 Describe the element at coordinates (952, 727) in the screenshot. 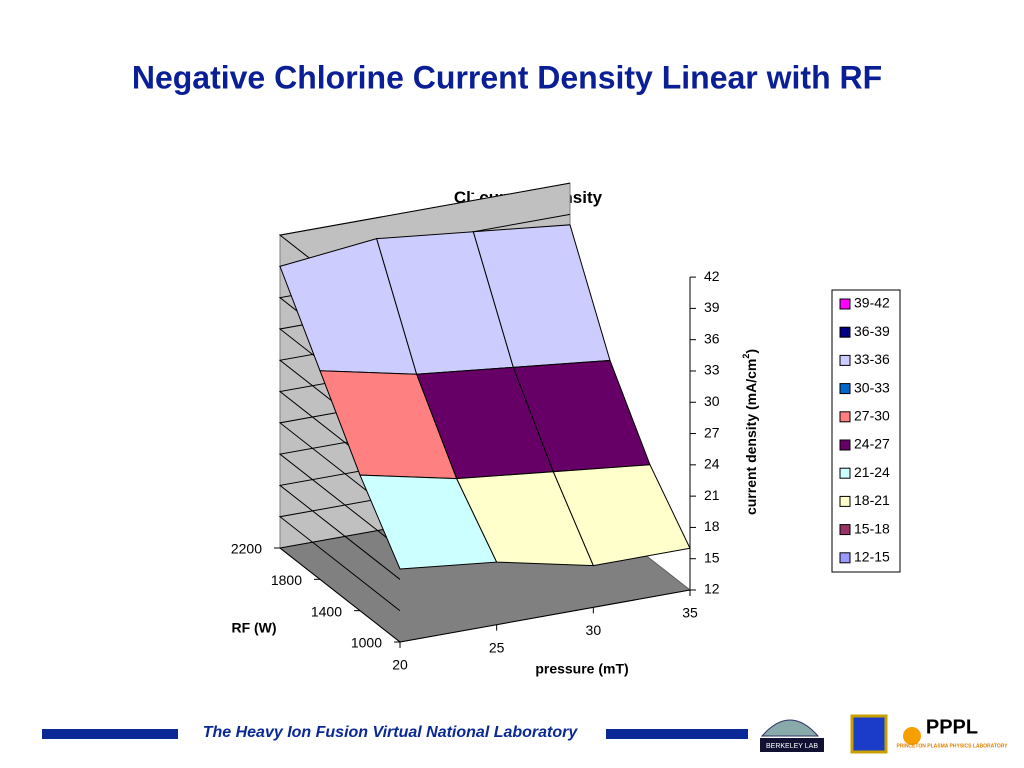

I see `logo-pppl: PPPL` at that location.